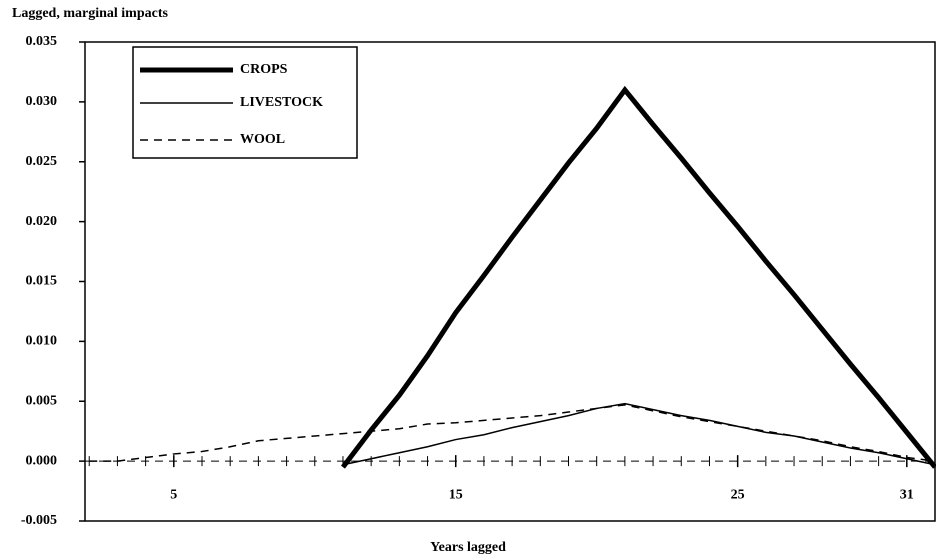 This screenshot has width=936, height=559. What do you see at coordinates (468, 547) in the screenshot?
I see `x-axis-label: Years lagged` at bounding box center [468, 547].